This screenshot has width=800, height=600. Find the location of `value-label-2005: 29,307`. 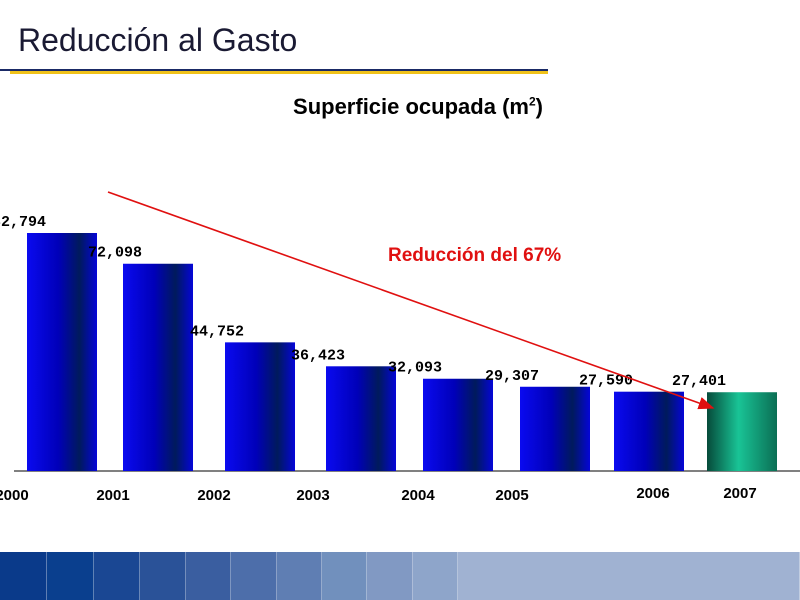

value-label-2005: 29,307 is located at coordinates (512, 376).